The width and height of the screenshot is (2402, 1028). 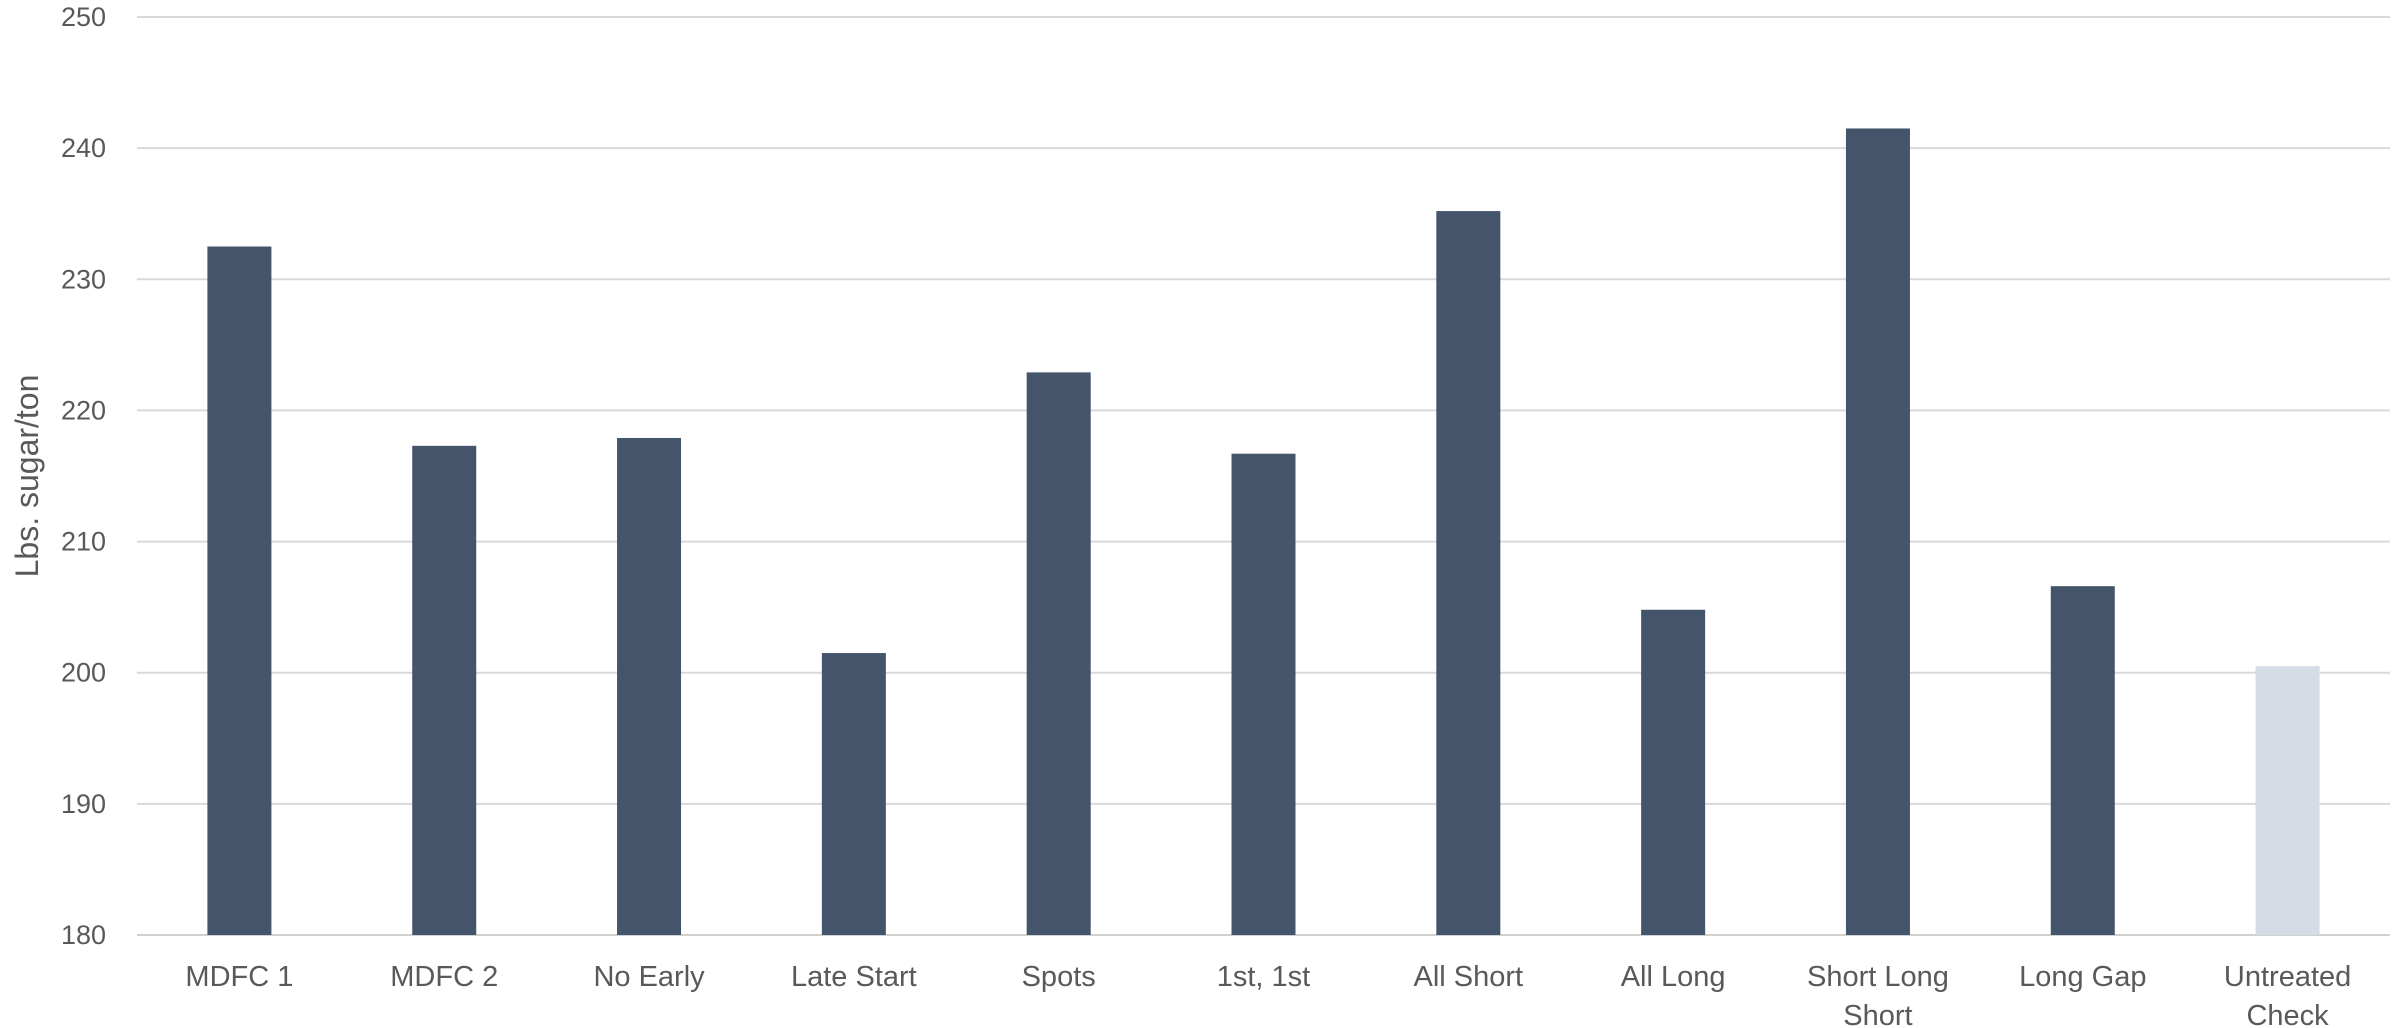 I want to click on y-axis-title: Lbs. sugar/ton, so click(x=27, y=476).